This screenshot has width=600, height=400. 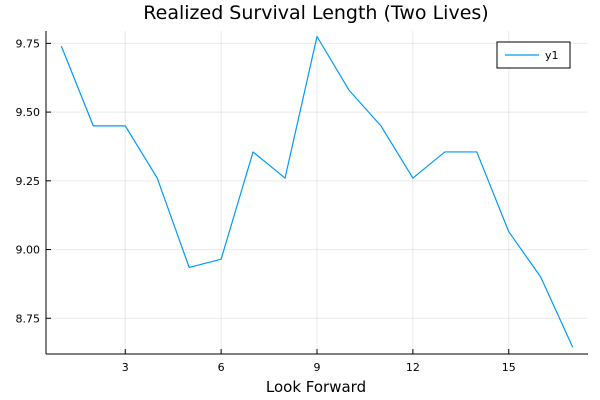 What do you see at coordinates (509, 367) in the screenshot?
I see `x-tick-label: 15` at bounding box center [509, 367].